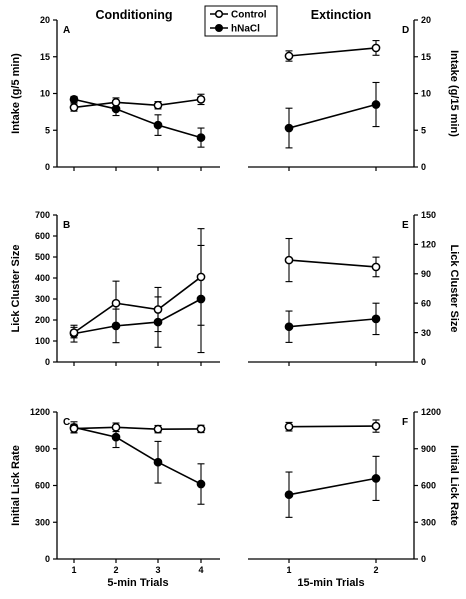 The image size is (466, 599). I want to click on panel-d-y-tick-label: 20, so click(426, 20).